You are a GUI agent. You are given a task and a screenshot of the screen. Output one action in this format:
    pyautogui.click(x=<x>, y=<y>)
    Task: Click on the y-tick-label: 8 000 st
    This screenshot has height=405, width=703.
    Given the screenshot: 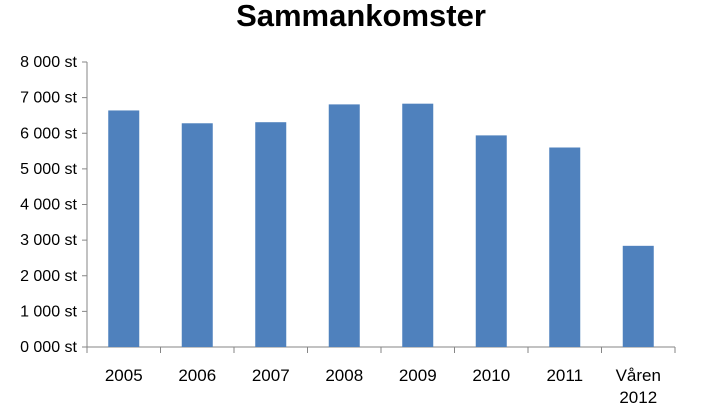 What is the action you would take?
    pyautogui.click(x=48, y=62)
    